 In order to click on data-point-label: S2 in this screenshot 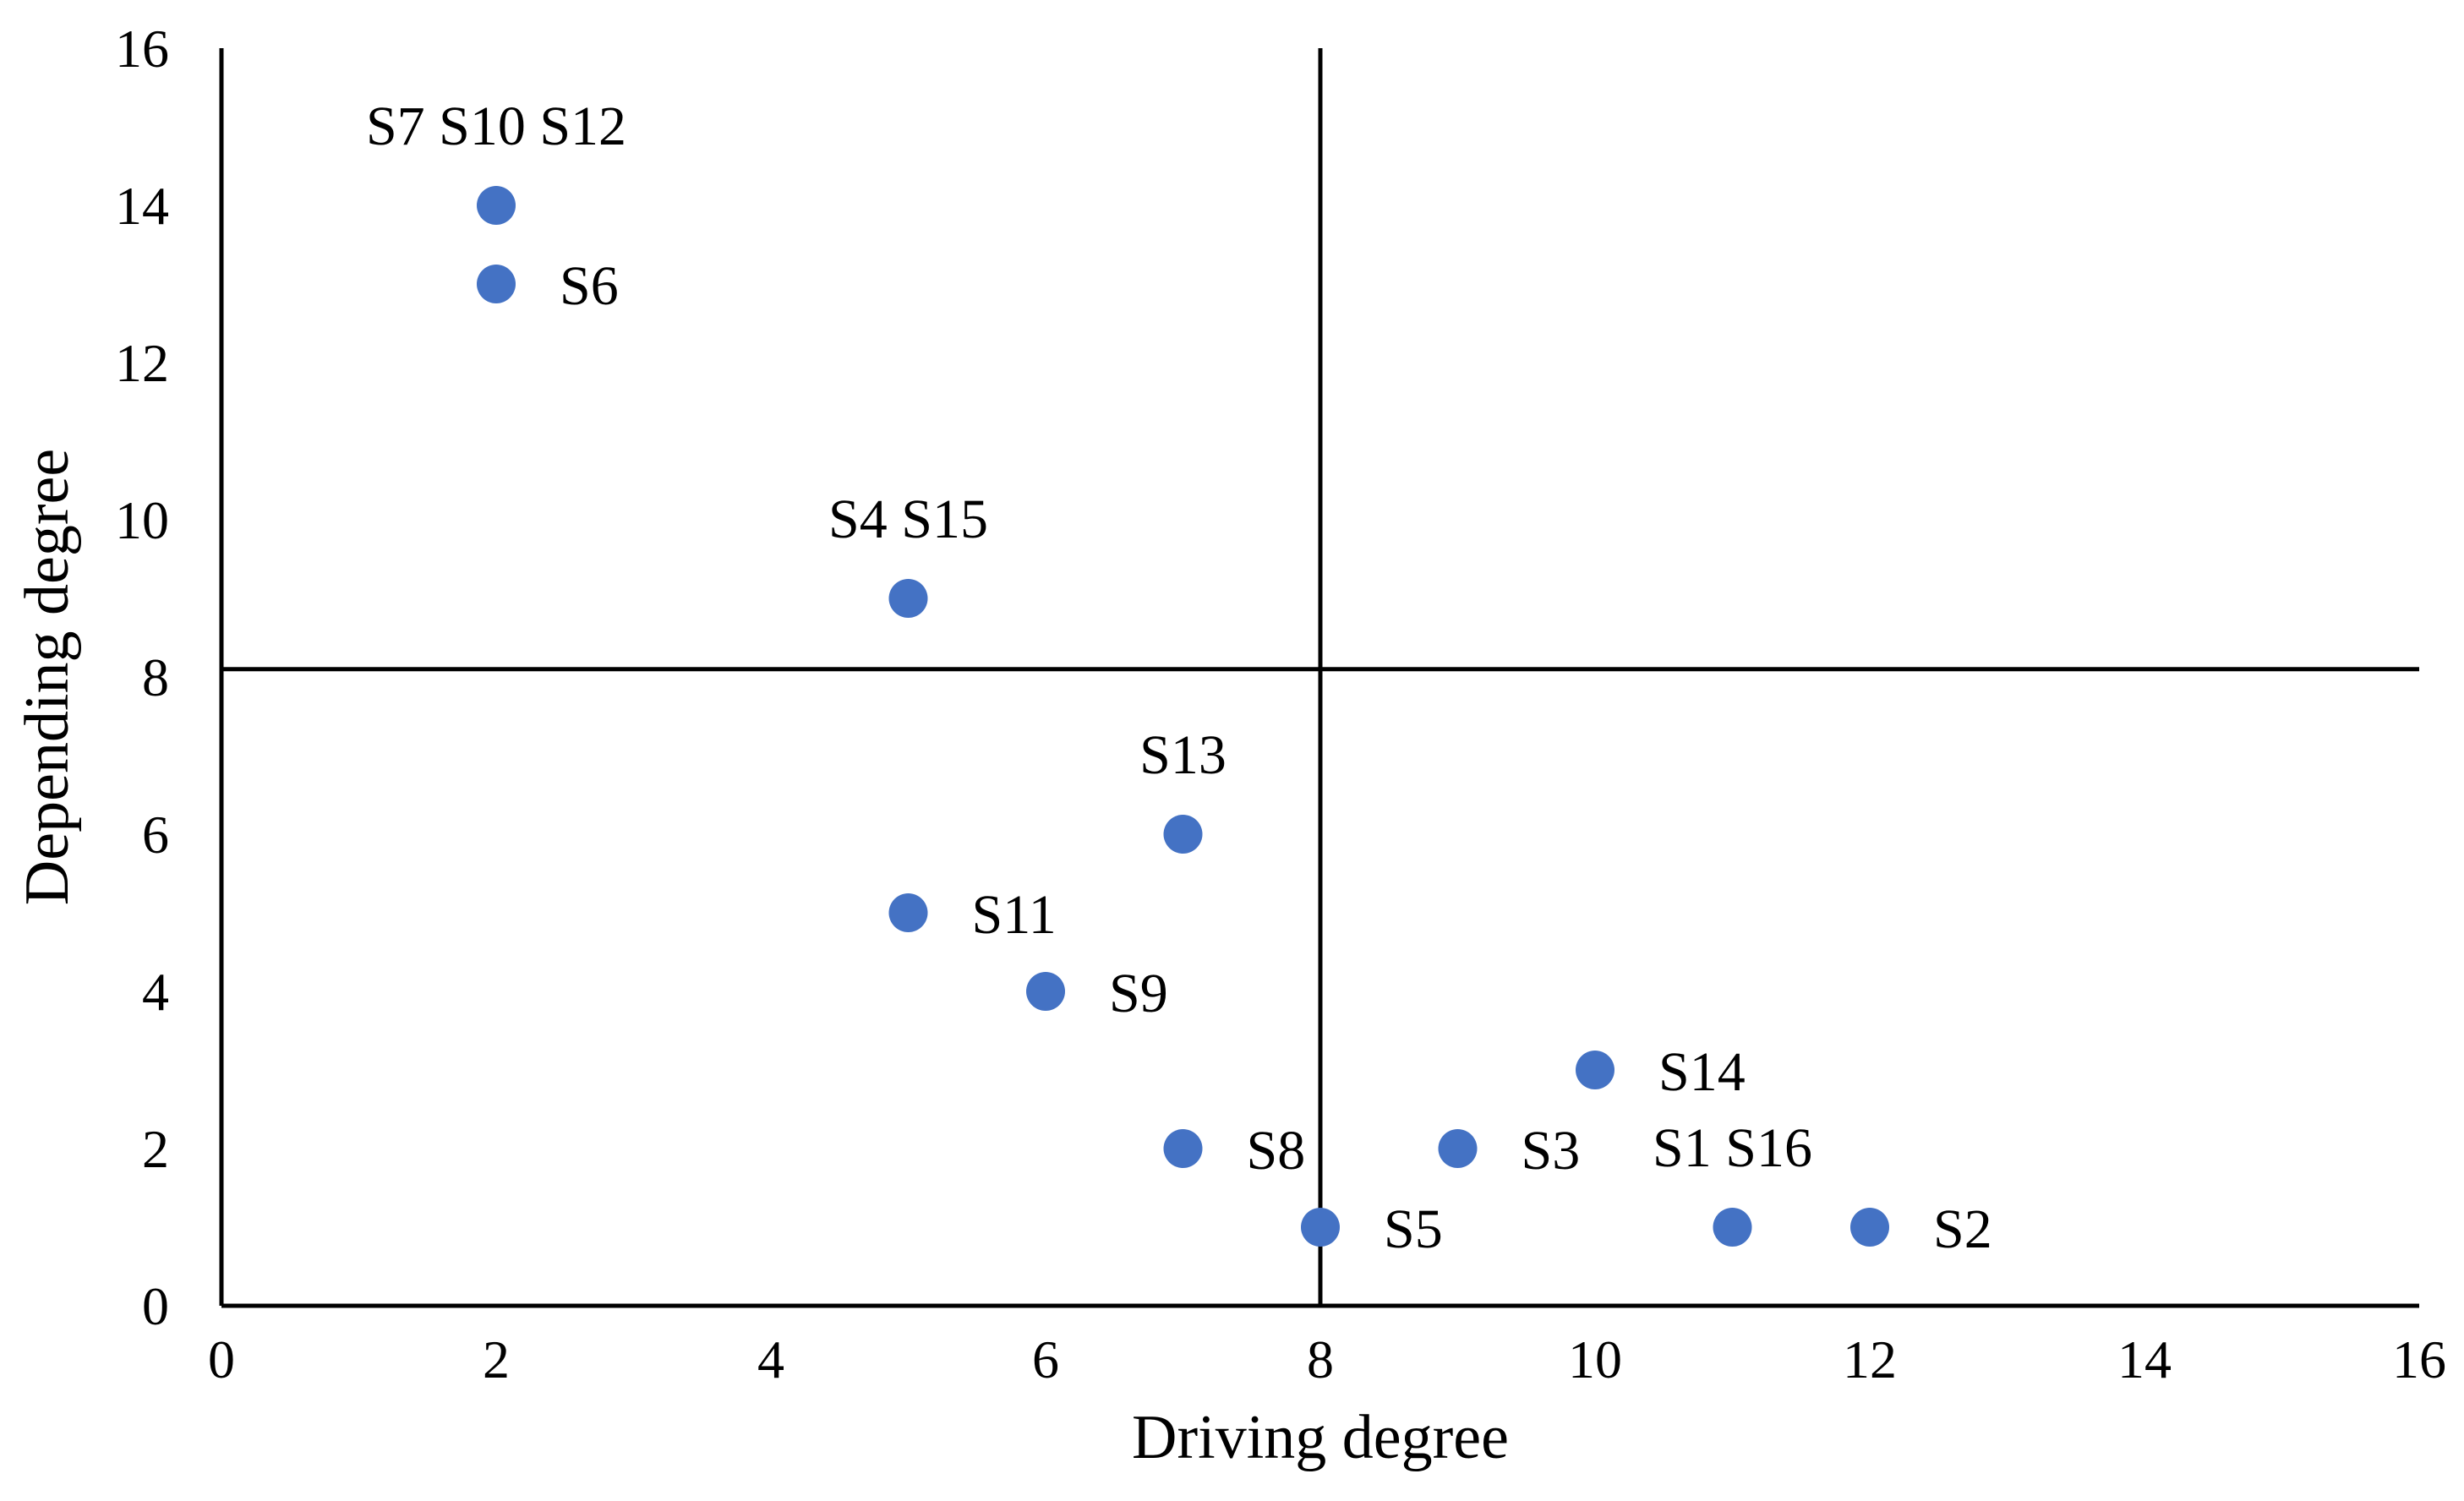, I will do `click(1962, 1229)`.